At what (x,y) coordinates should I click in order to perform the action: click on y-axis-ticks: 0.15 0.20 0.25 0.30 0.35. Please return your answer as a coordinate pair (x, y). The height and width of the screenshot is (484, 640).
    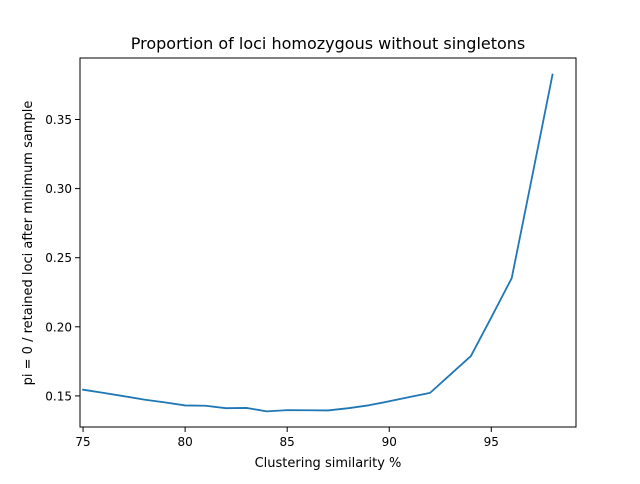
    Looking at the image, I should click on (62, 258).